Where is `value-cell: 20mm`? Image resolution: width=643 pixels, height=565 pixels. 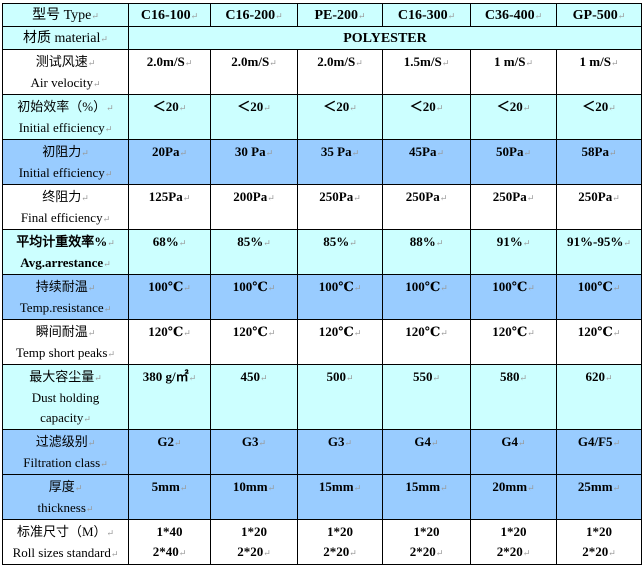
value-cell: 20mm is located at coordinates (513, 497).